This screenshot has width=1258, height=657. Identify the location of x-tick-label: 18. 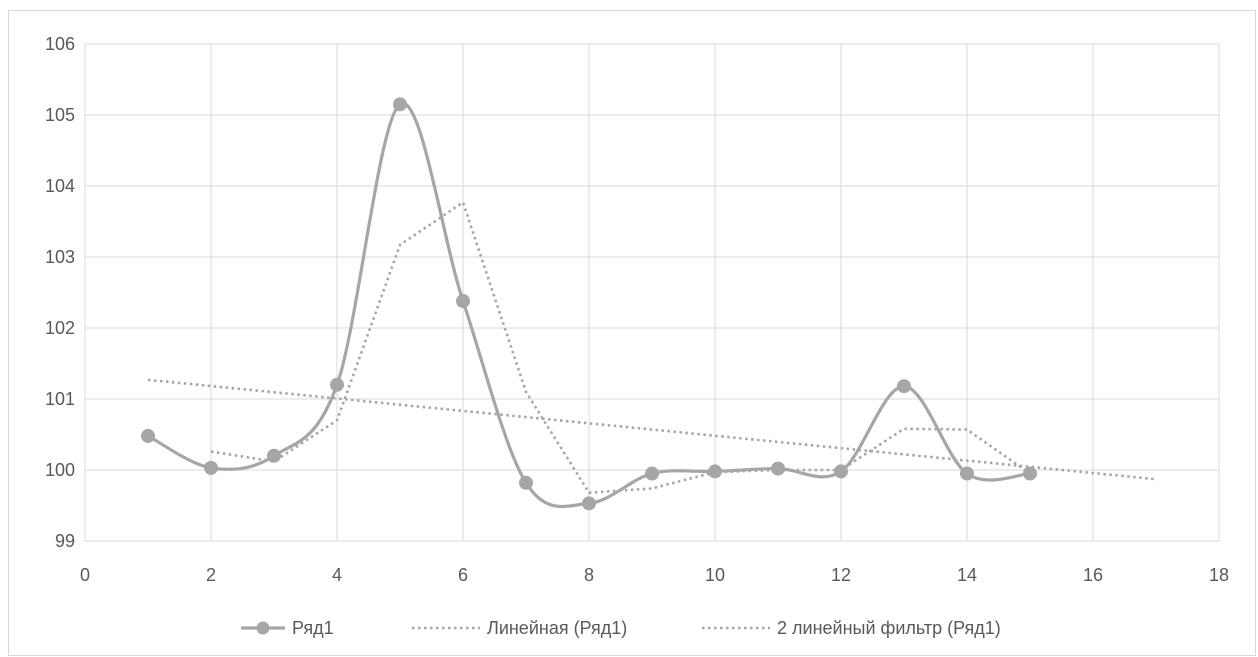
(1219, 575).